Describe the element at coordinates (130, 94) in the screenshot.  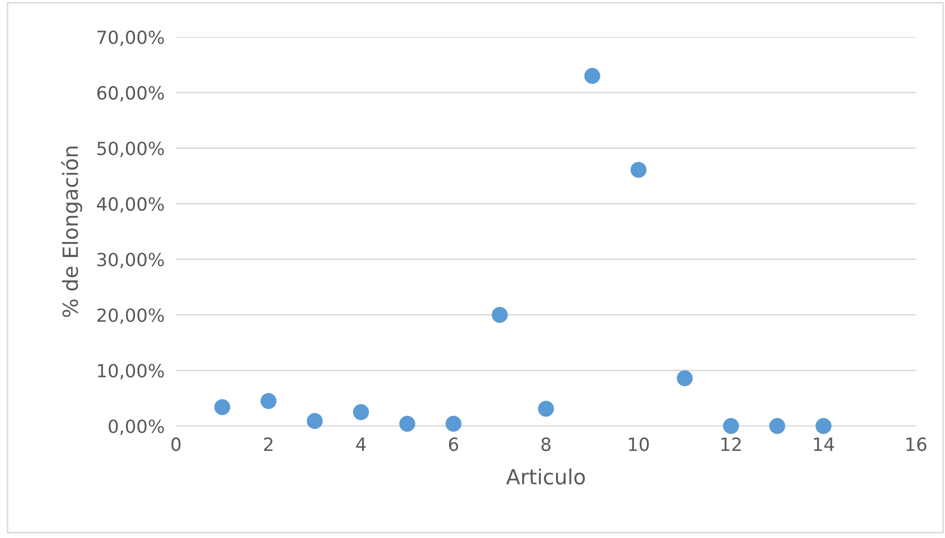
I see `y-tick-label: 60,00%` at that location.